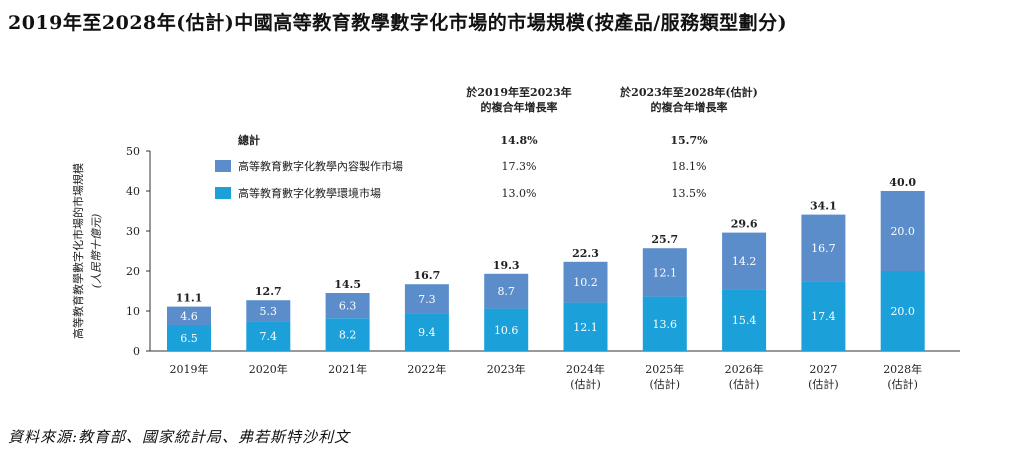 This screenshot has width=1010, height=462. I want to click on data-label-content: 10.2, so click(585, 282).